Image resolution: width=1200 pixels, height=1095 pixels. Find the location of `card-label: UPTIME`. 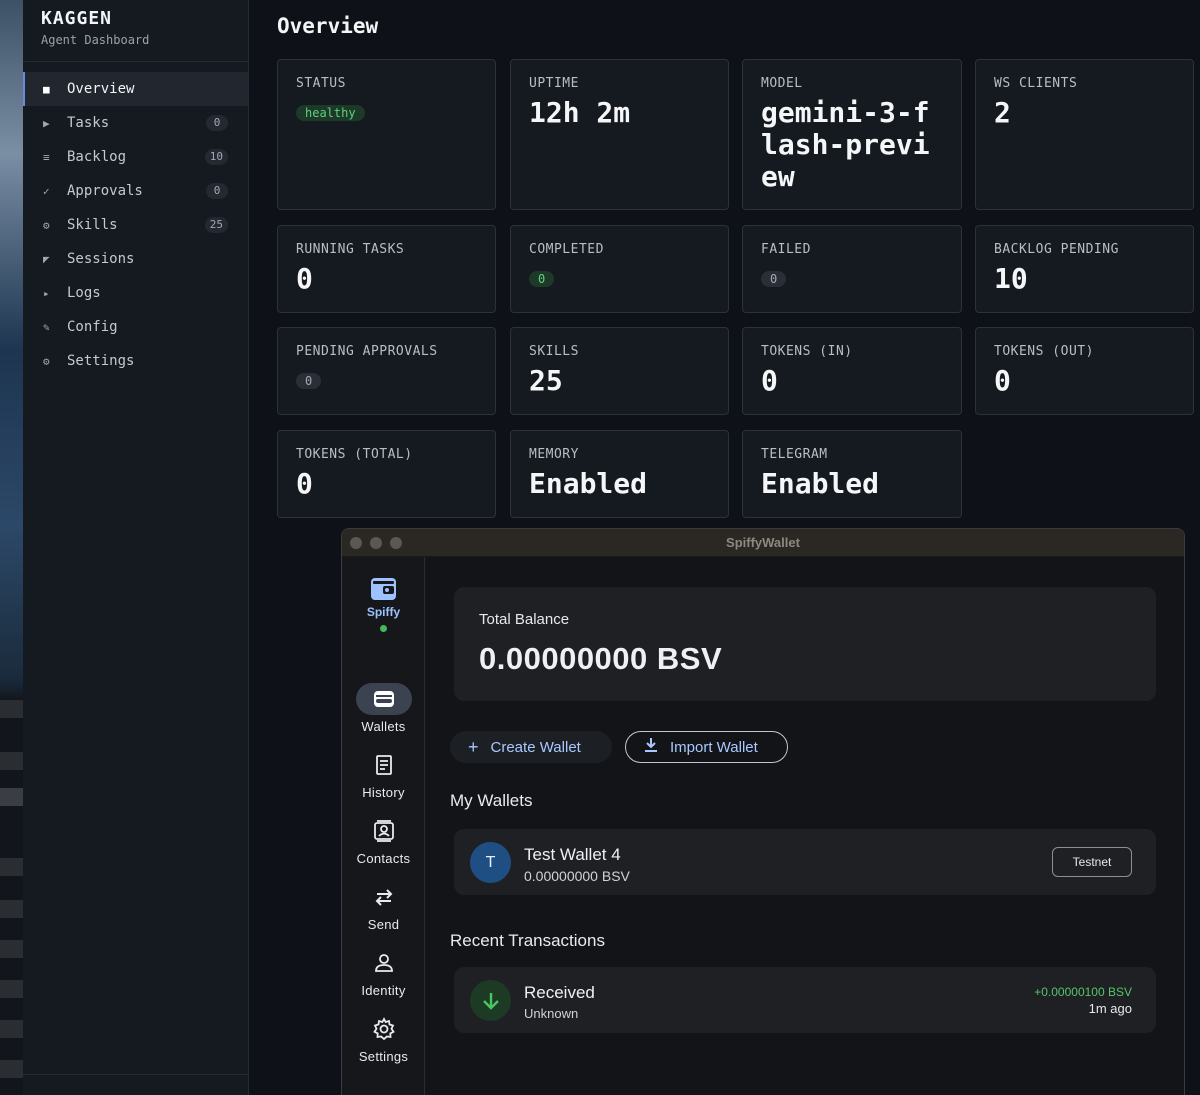

card-label: UPTIME is located at coordinates (554, 83).